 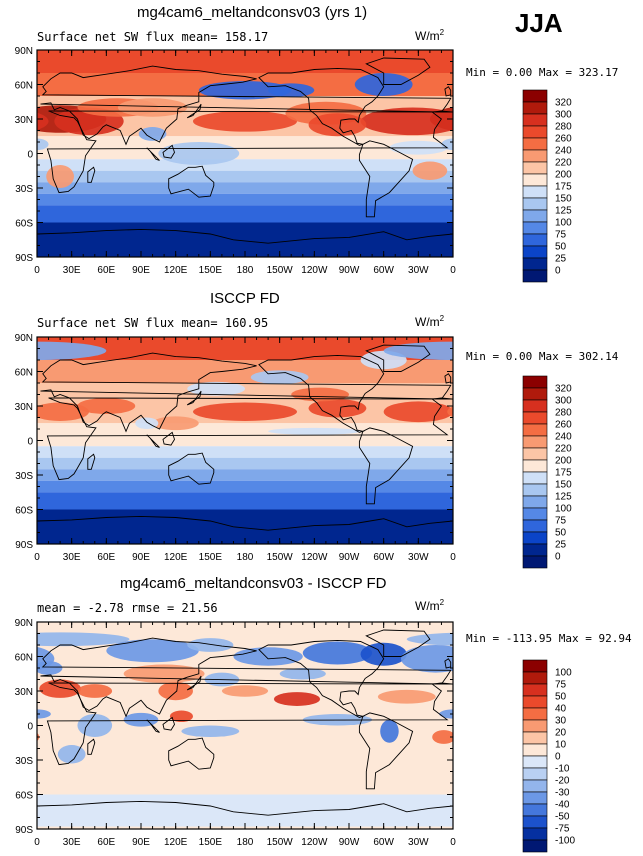 What do you see at coordinates (565, 841) in the screenshot?
I see `colorbar-label: -100` at bounding box center [565, 841].